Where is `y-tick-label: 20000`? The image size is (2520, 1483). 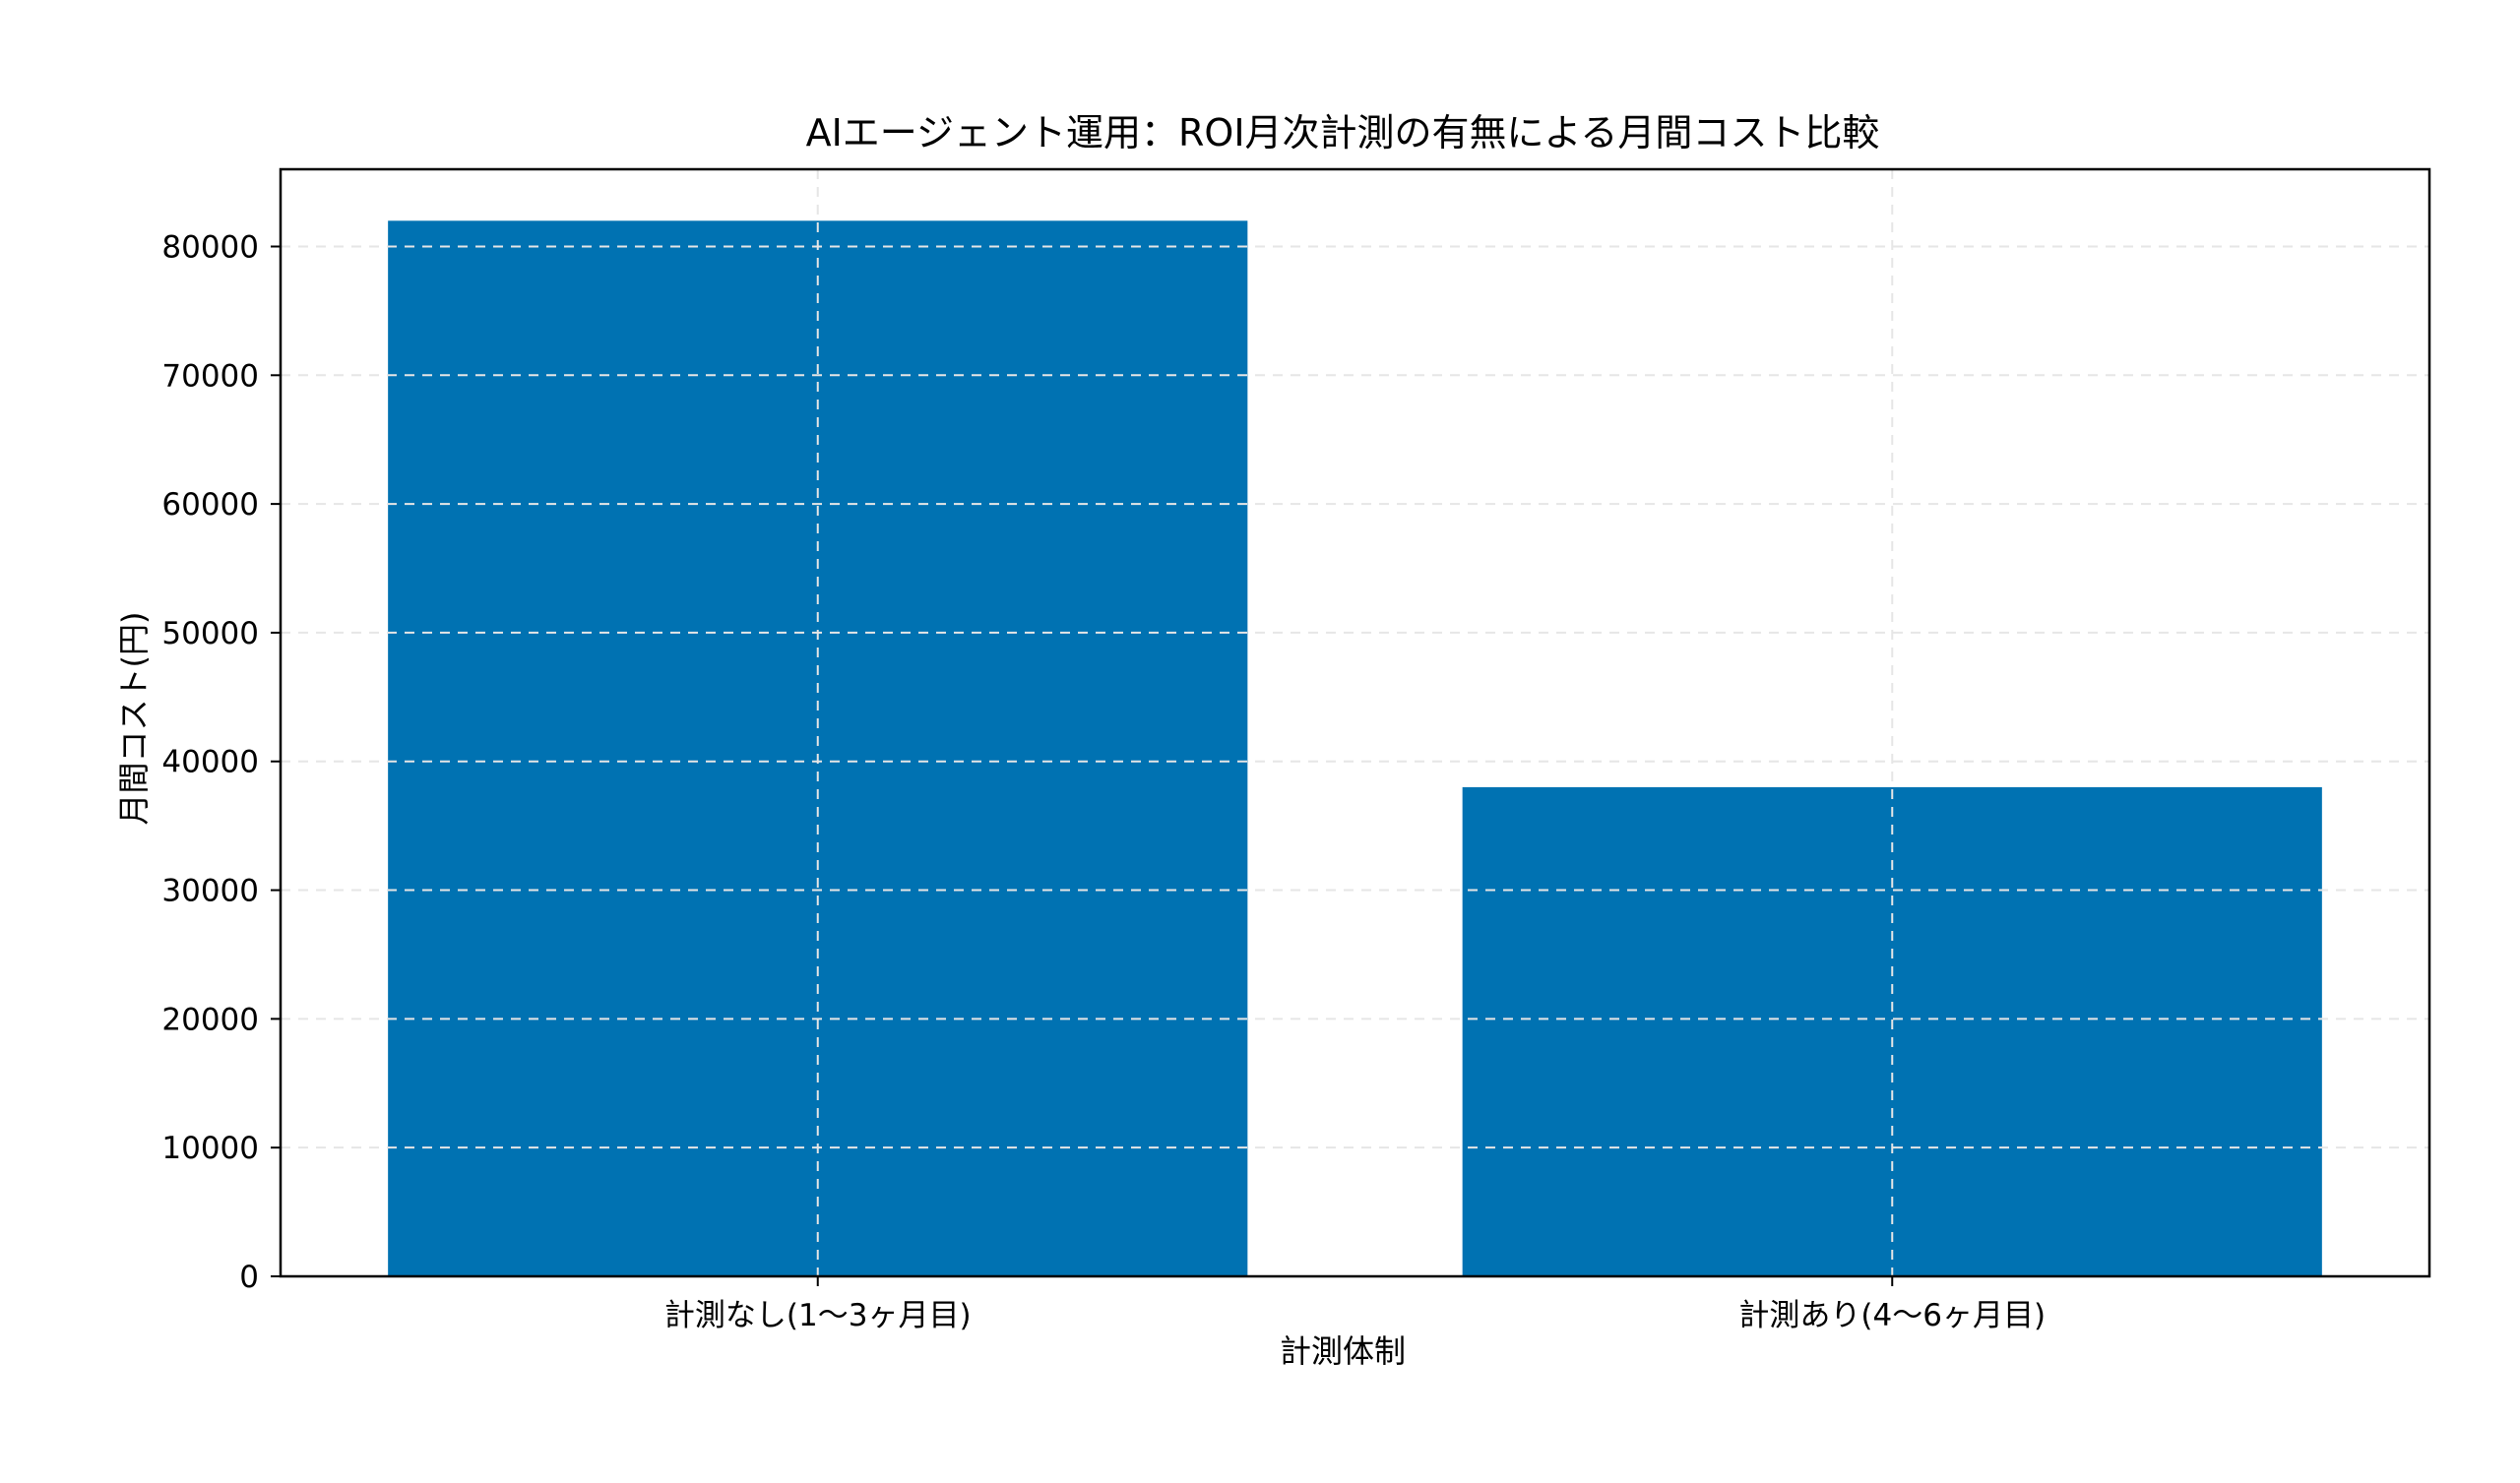 y-tick-label: 20000 is located at coordinates (210, 1019).